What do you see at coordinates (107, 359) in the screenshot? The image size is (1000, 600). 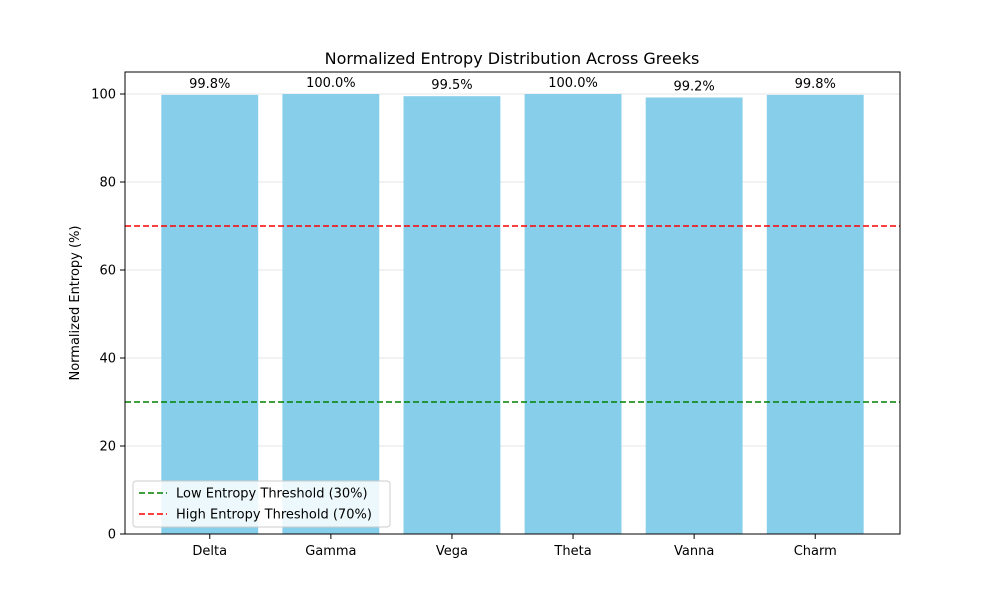 I see `y-tick-label: 40` at bounding box center [107, 359].